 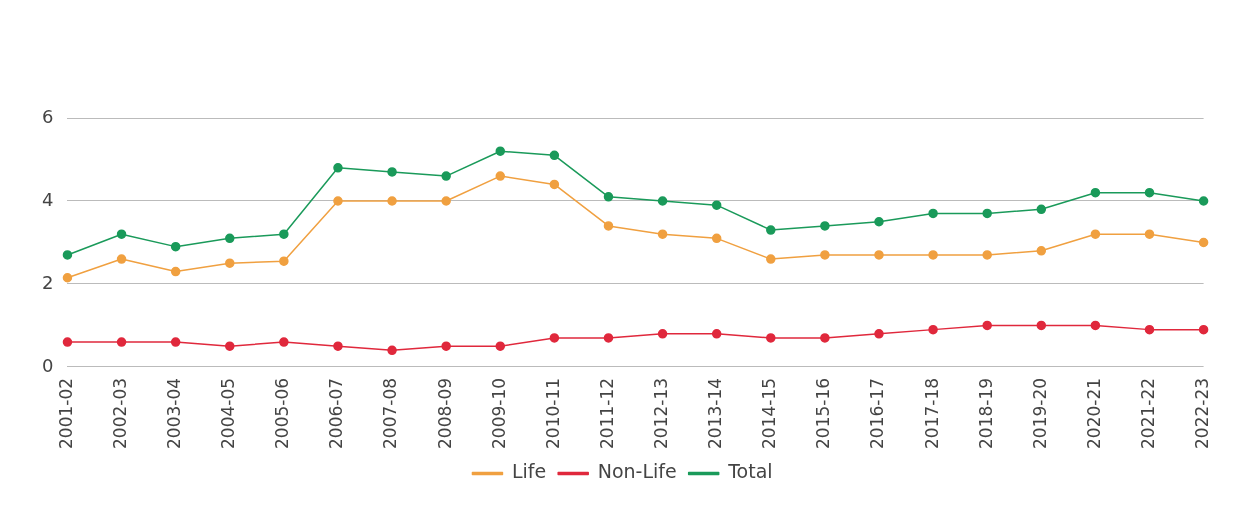 I want to click on x-tick-label: 2016-17, so click(x=877, y=413).